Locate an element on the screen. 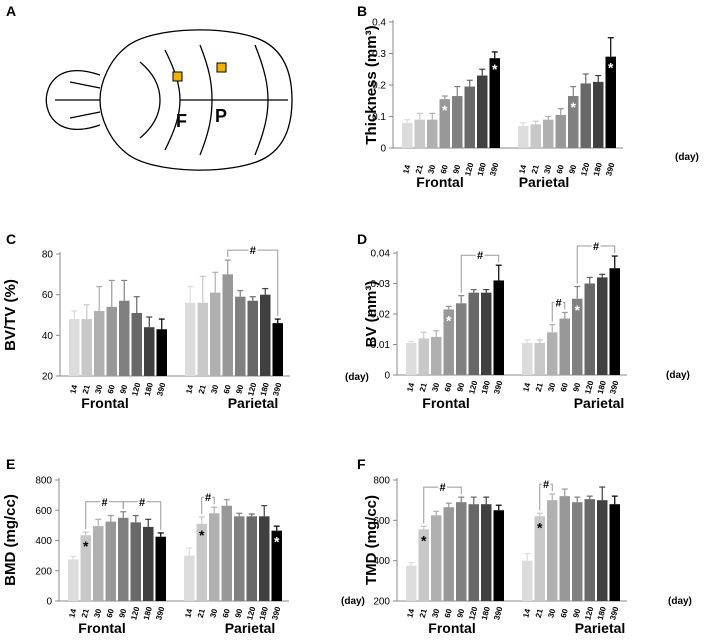 This screenshot has height=641, width=709. panel-label: E is located at coordinates (10, 464).